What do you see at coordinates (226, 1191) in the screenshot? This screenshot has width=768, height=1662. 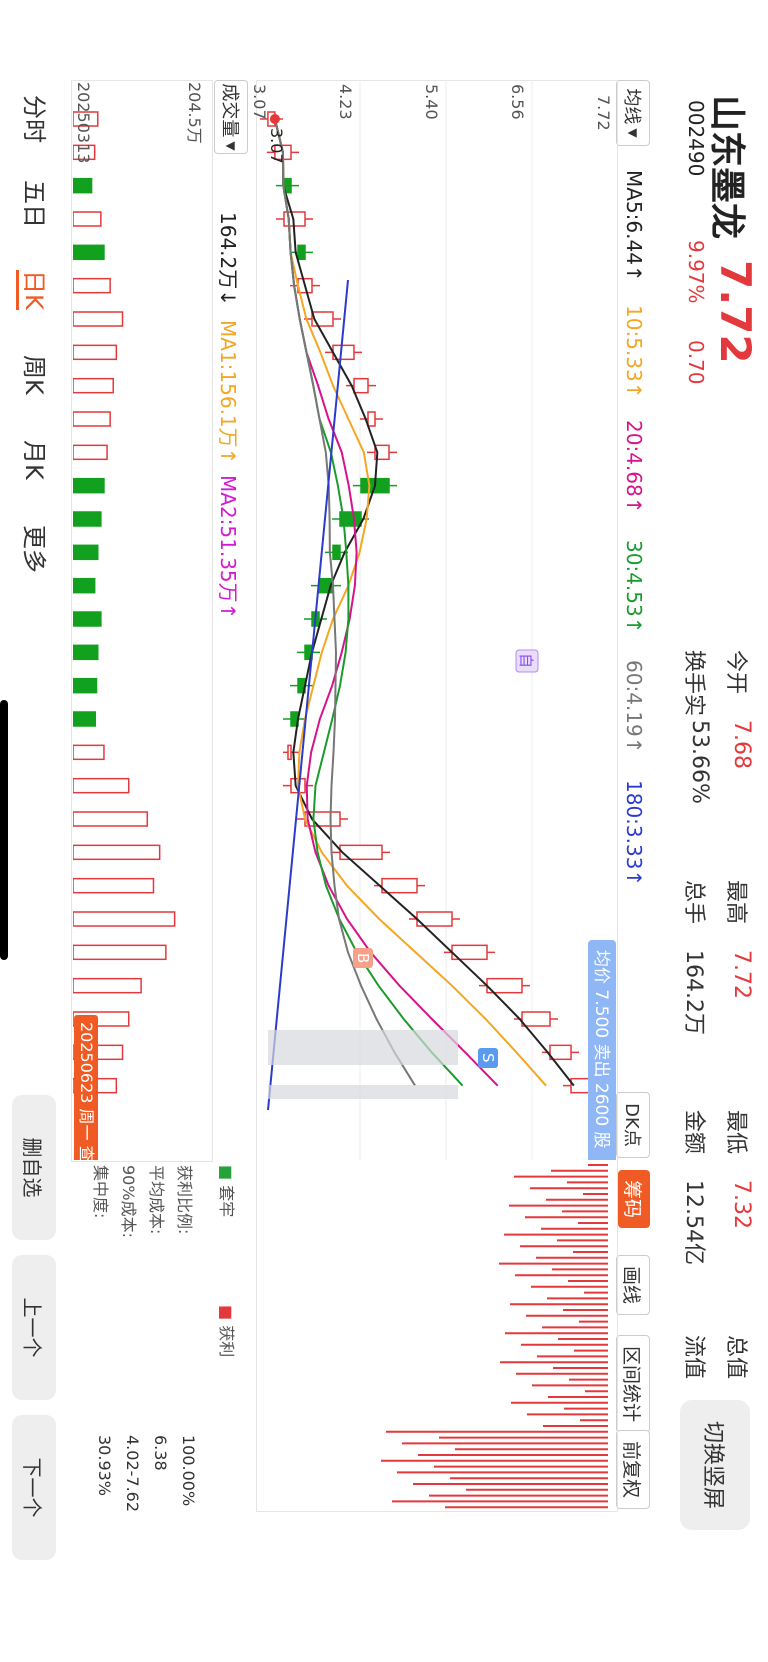 I see `legend-trap: ■ 套牢` at bounding box center [226, 1191].